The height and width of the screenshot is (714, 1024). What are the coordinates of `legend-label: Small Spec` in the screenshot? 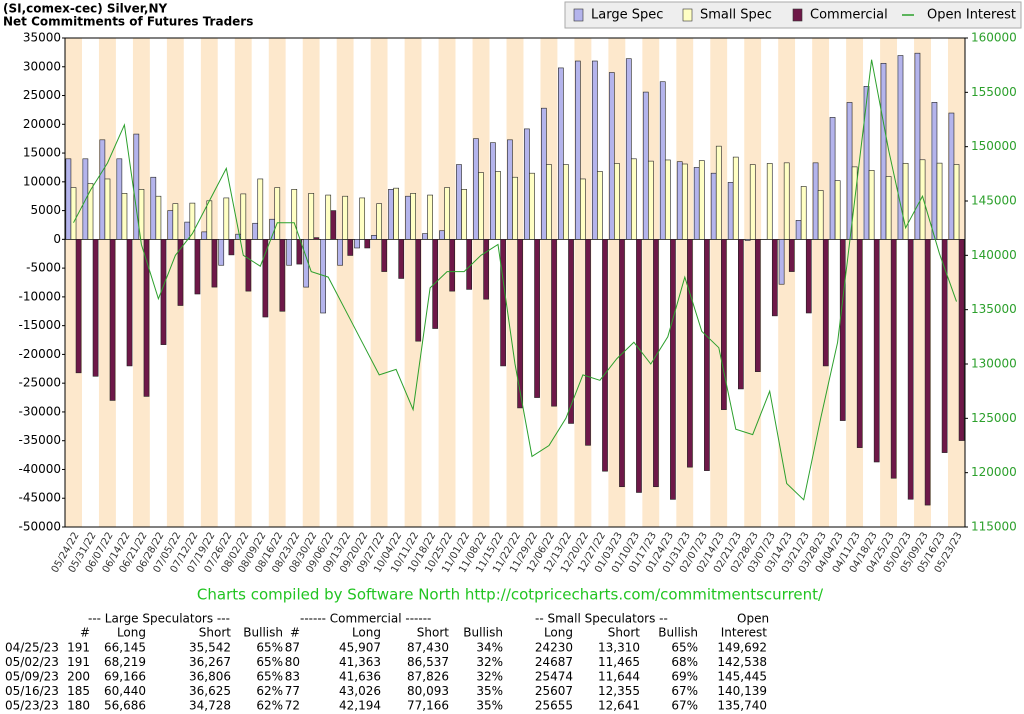 It's located at (736, 15).